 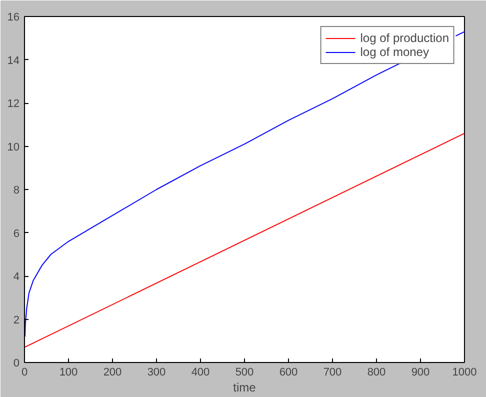 What do you see at coordinates (244, 372) in the screenshot?
I see `x-tick-label: 500` at bounding box center [244, 372].